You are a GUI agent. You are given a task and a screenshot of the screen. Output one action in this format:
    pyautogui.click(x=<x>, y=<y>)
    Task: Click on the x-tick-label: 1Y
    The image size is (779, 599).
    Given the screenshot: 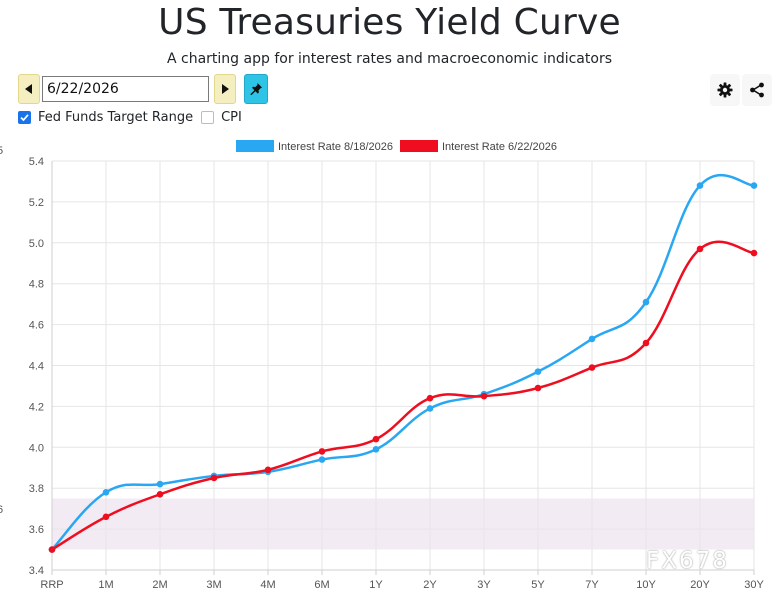 What is the action you would take?
    pyautogui.click(x=376, y=585)
    